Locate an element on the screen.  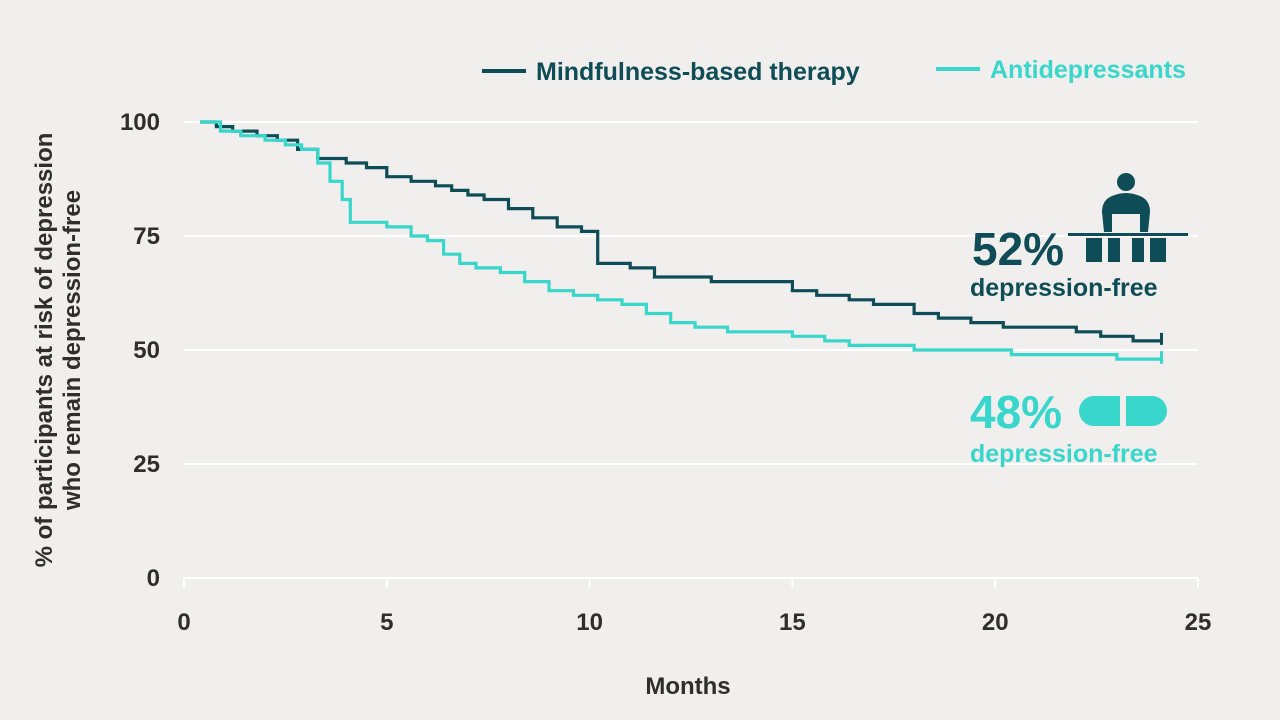
legend-label-mindfulness: Mindfulness-based therapy is located at coordinates (698, 72).